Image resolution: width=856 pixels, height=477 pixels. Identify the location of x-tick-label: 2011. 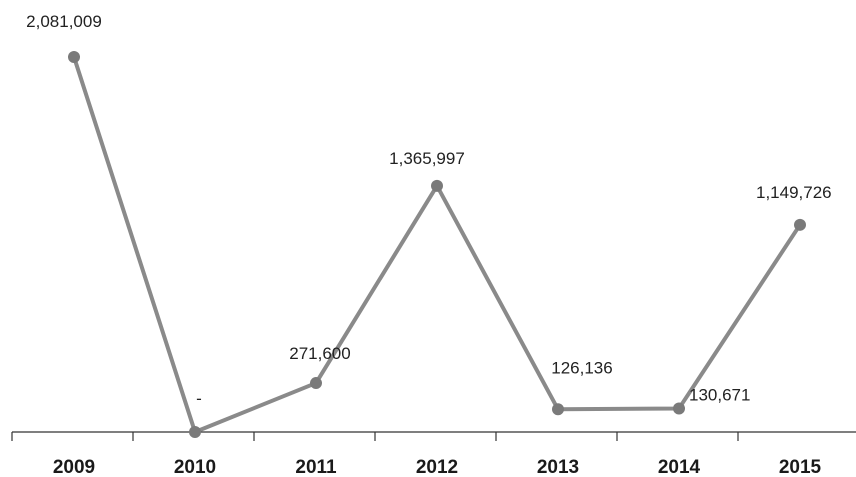
(316, 467).